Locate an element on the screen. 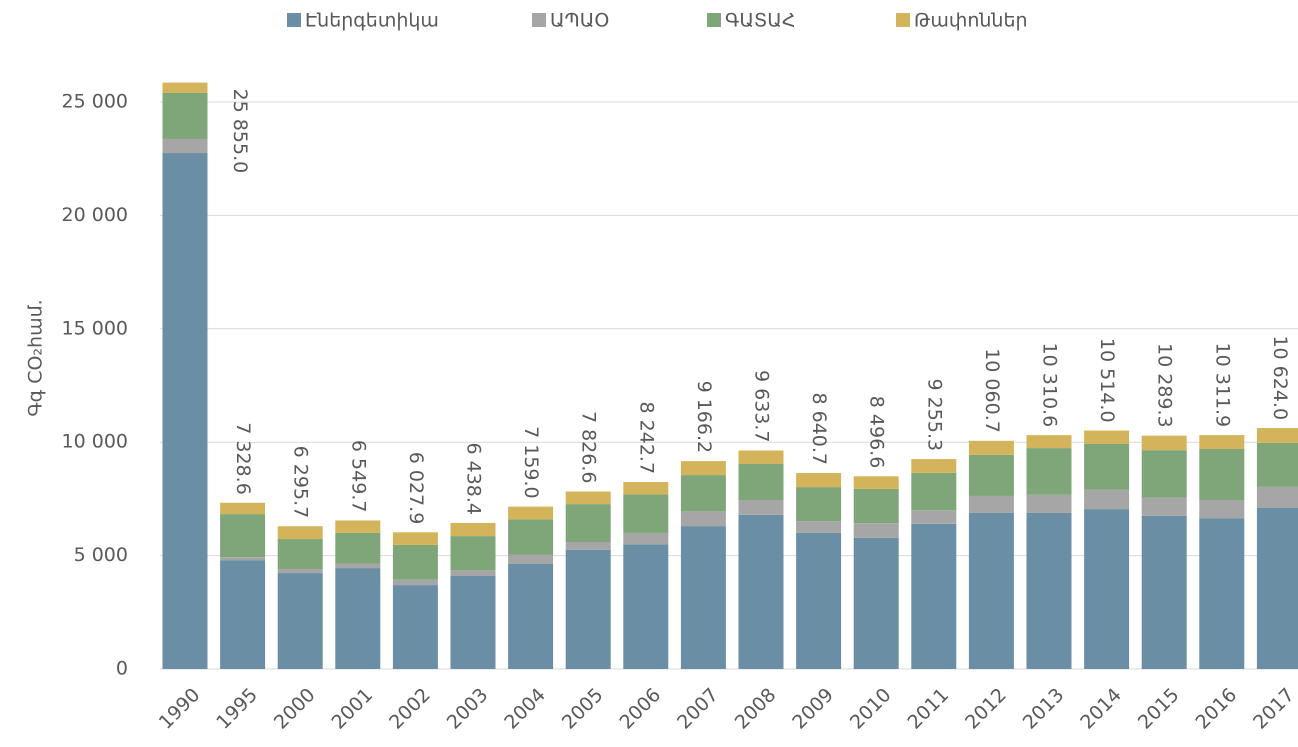 The image size is (1298, 747). x-tick-label: 2006 is located at coordinates (640, 709).